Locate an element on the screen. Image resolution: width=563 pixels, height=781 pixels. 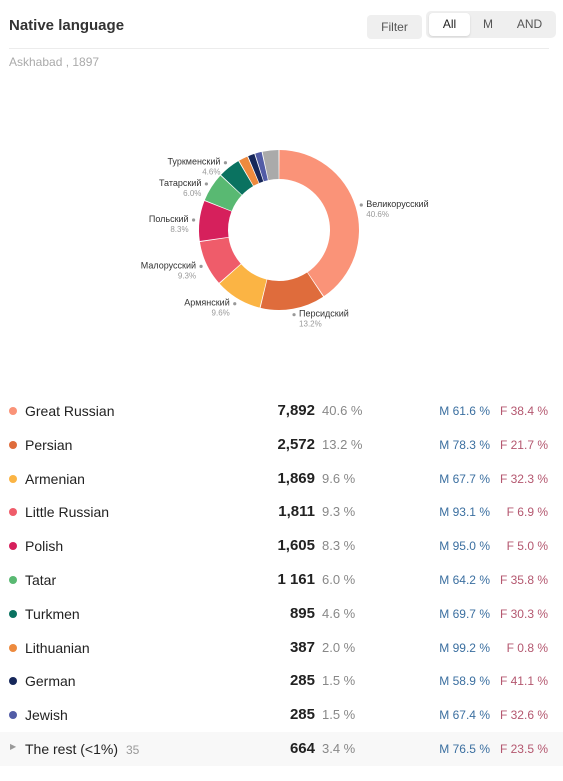
row-language: Tatar is located at coordinates (41, 580).